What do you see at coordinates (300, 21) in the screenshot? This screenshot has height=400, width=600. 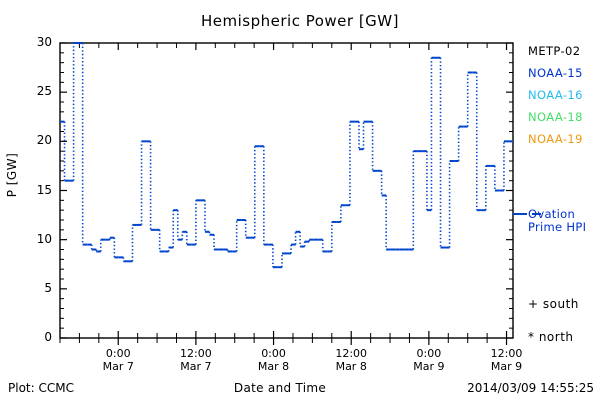 I see `page-title: Hemispheric Power [GW]` at bounding box center [300, 21].